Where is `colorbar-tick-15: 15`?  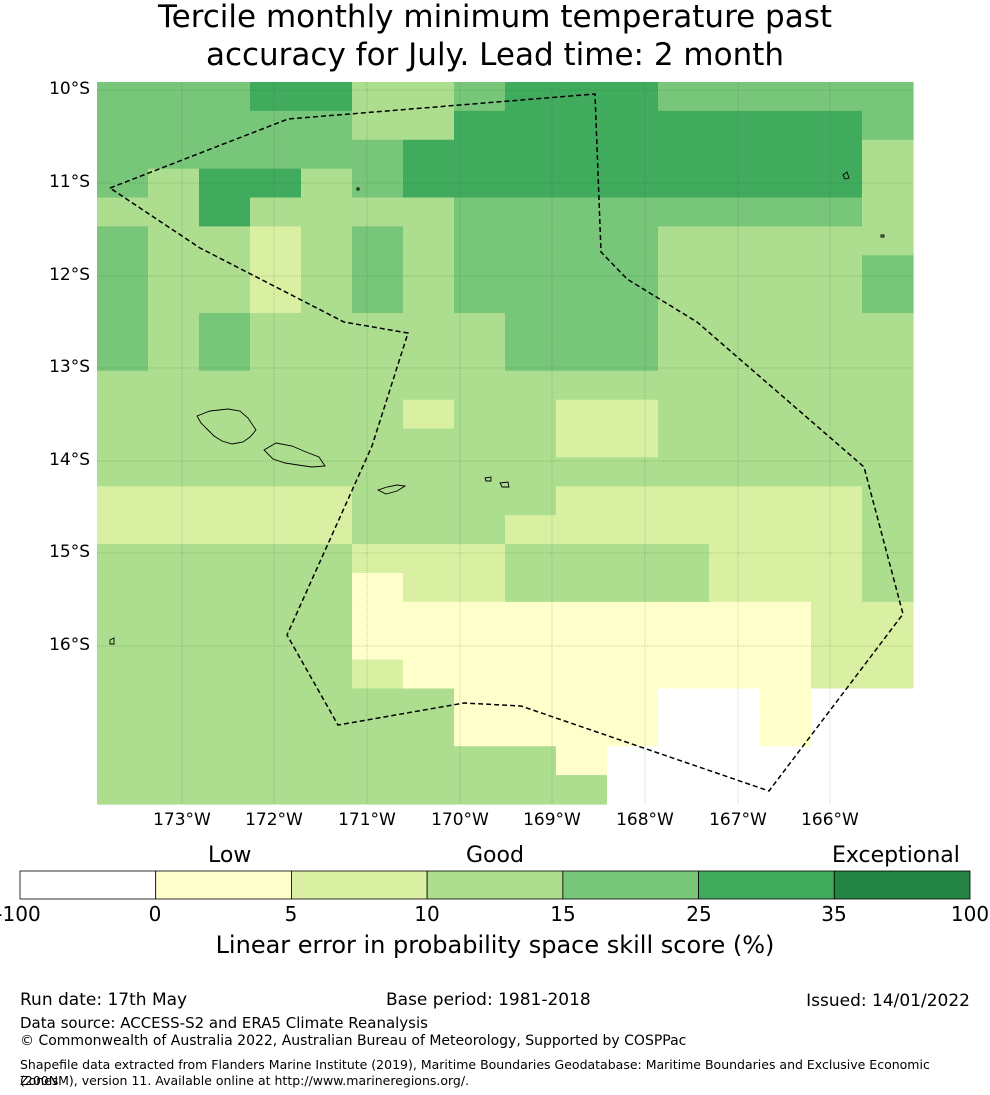
colorbar-tick-15: 15 is located at coordinates (563, 914).